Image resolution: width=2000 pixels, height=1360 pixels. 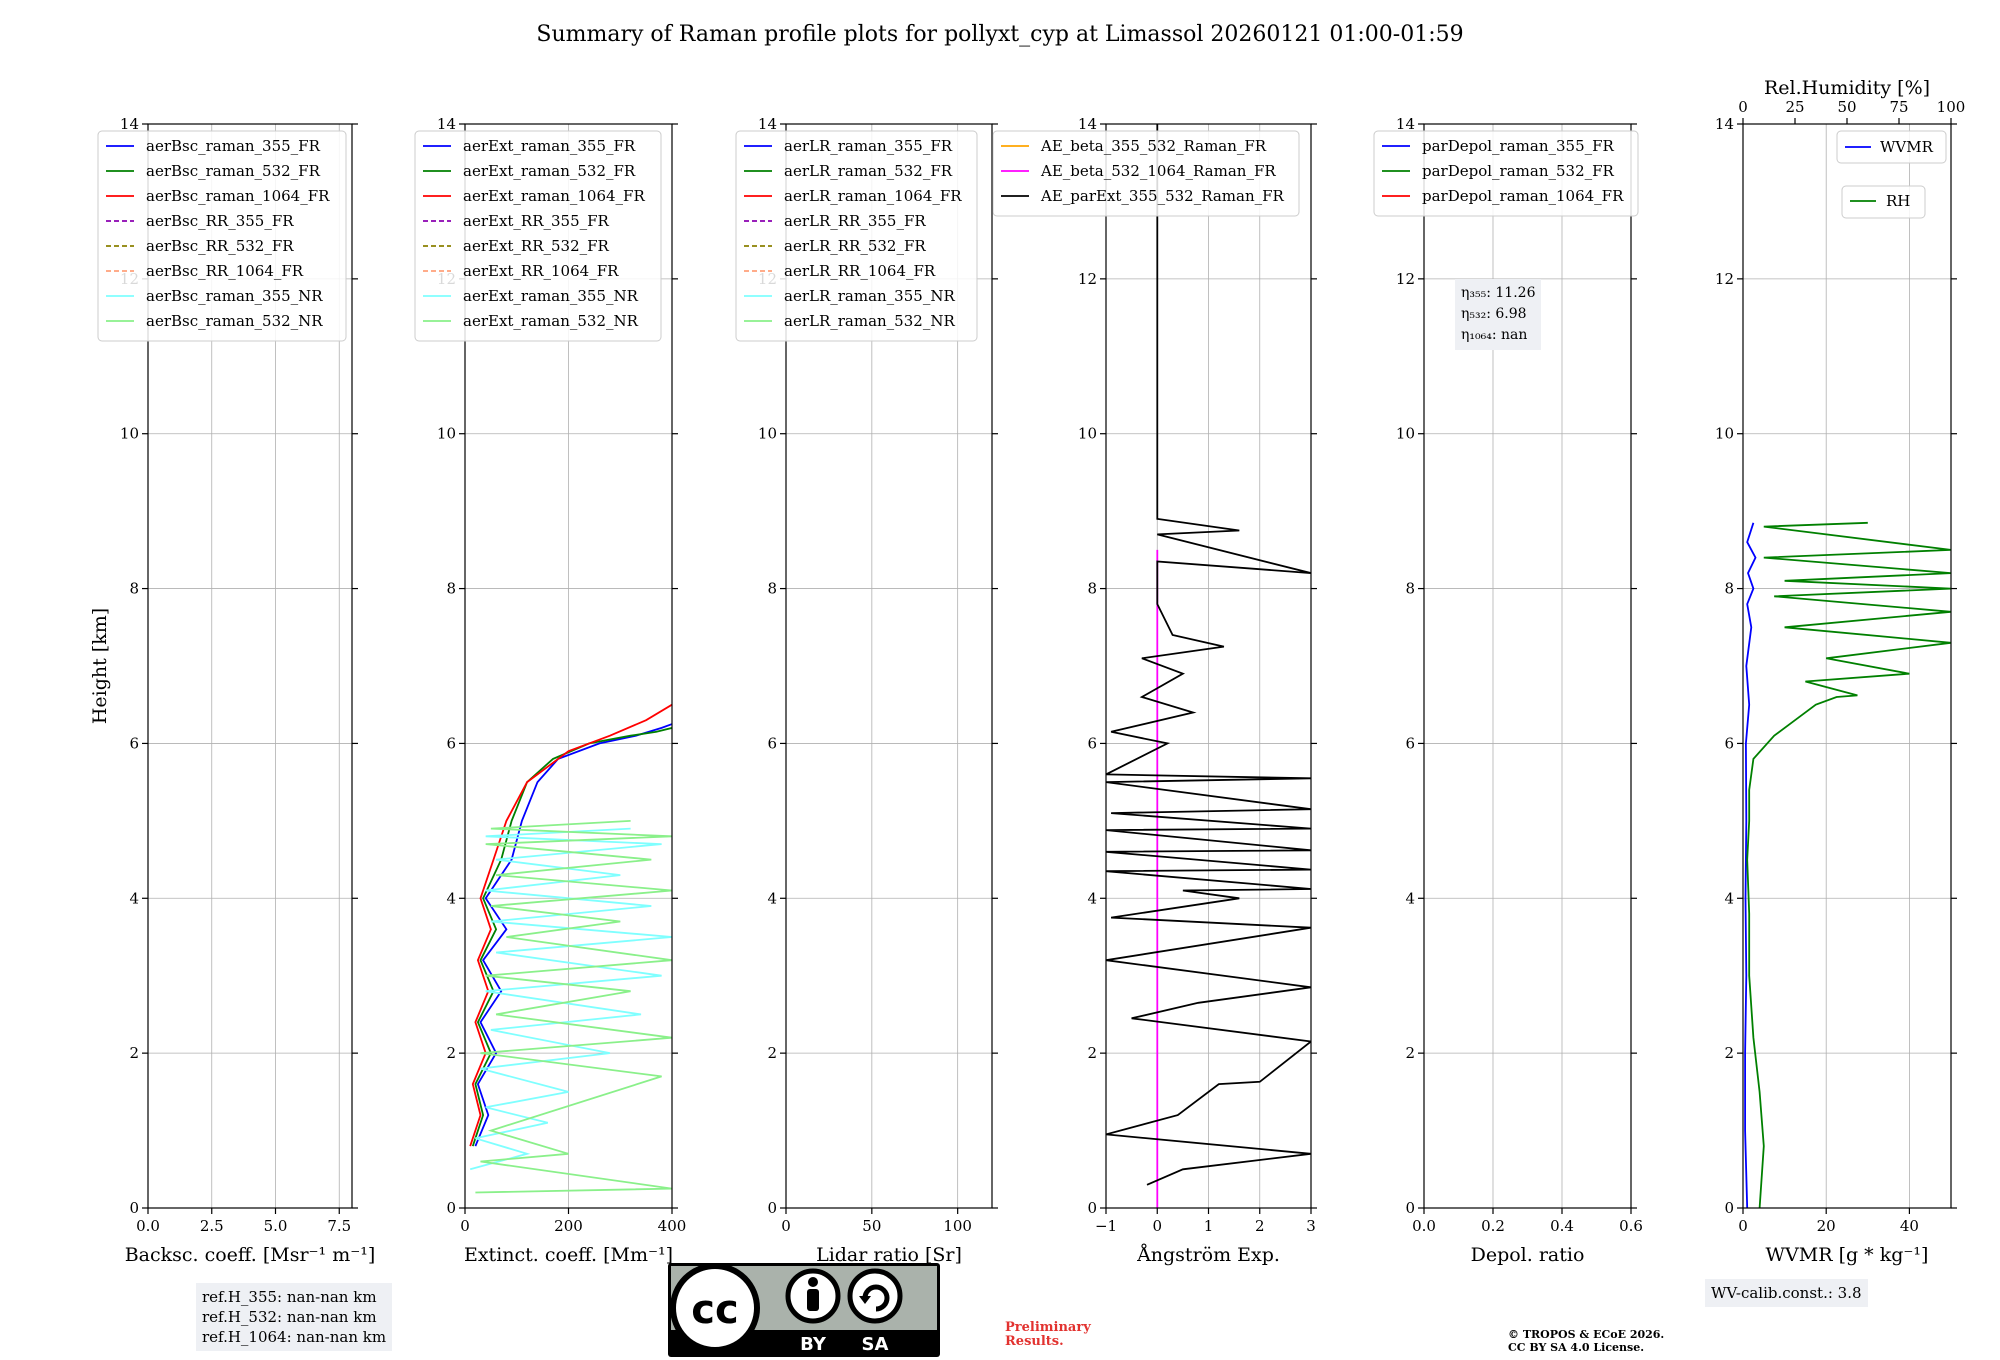 I want to click on series-line-aerExt_raman_532_NR, so click(x=573, y=1007).